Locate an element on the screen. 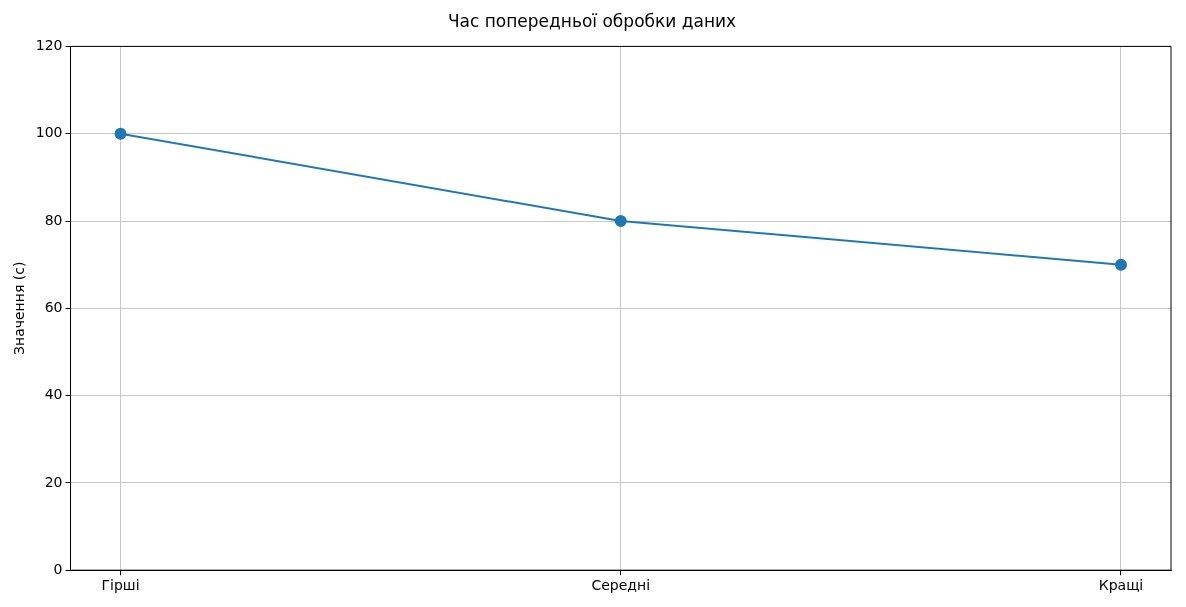  x-tick-label: Середні is located at coordinates (621, 585).